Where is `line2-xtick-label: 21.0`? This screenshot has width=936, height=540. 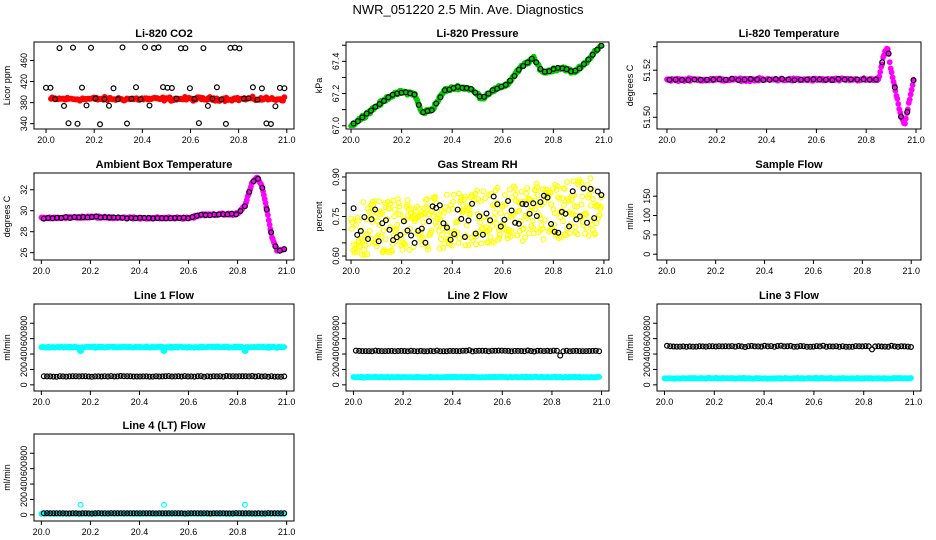 line2-xtick-label: 21.0 is located at coordinates (602, 402).